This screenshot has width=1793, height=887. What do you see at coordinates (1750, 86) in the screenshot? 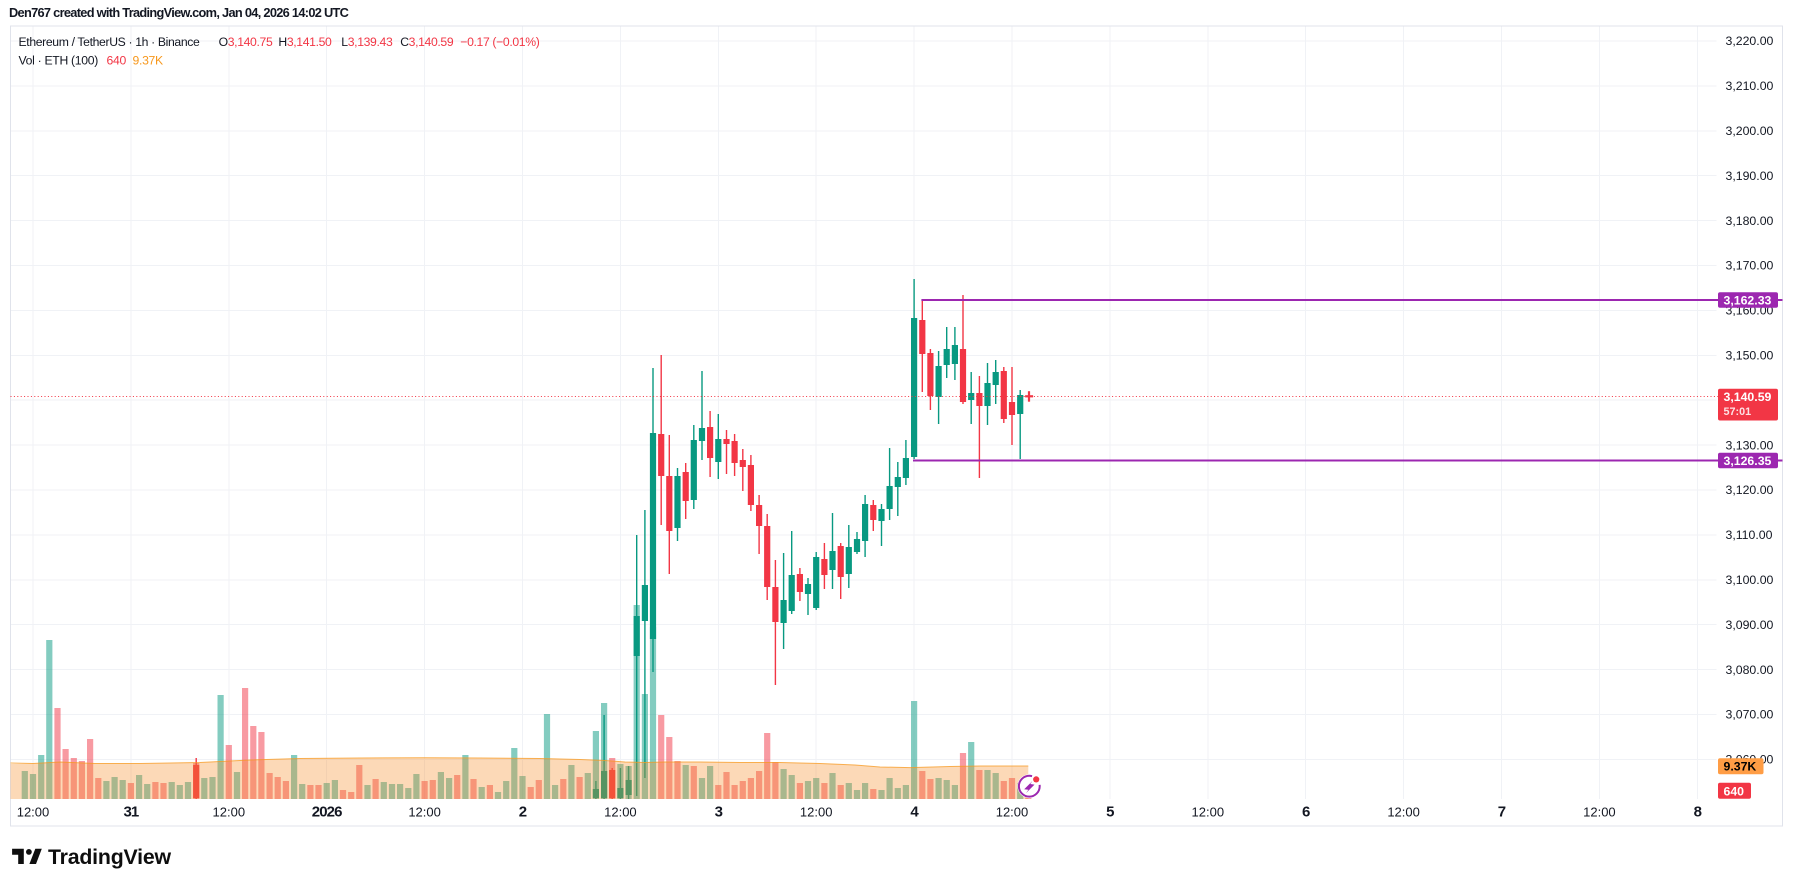
I see `svg-text: 3,210.00` at bounding box center [1750, 86].